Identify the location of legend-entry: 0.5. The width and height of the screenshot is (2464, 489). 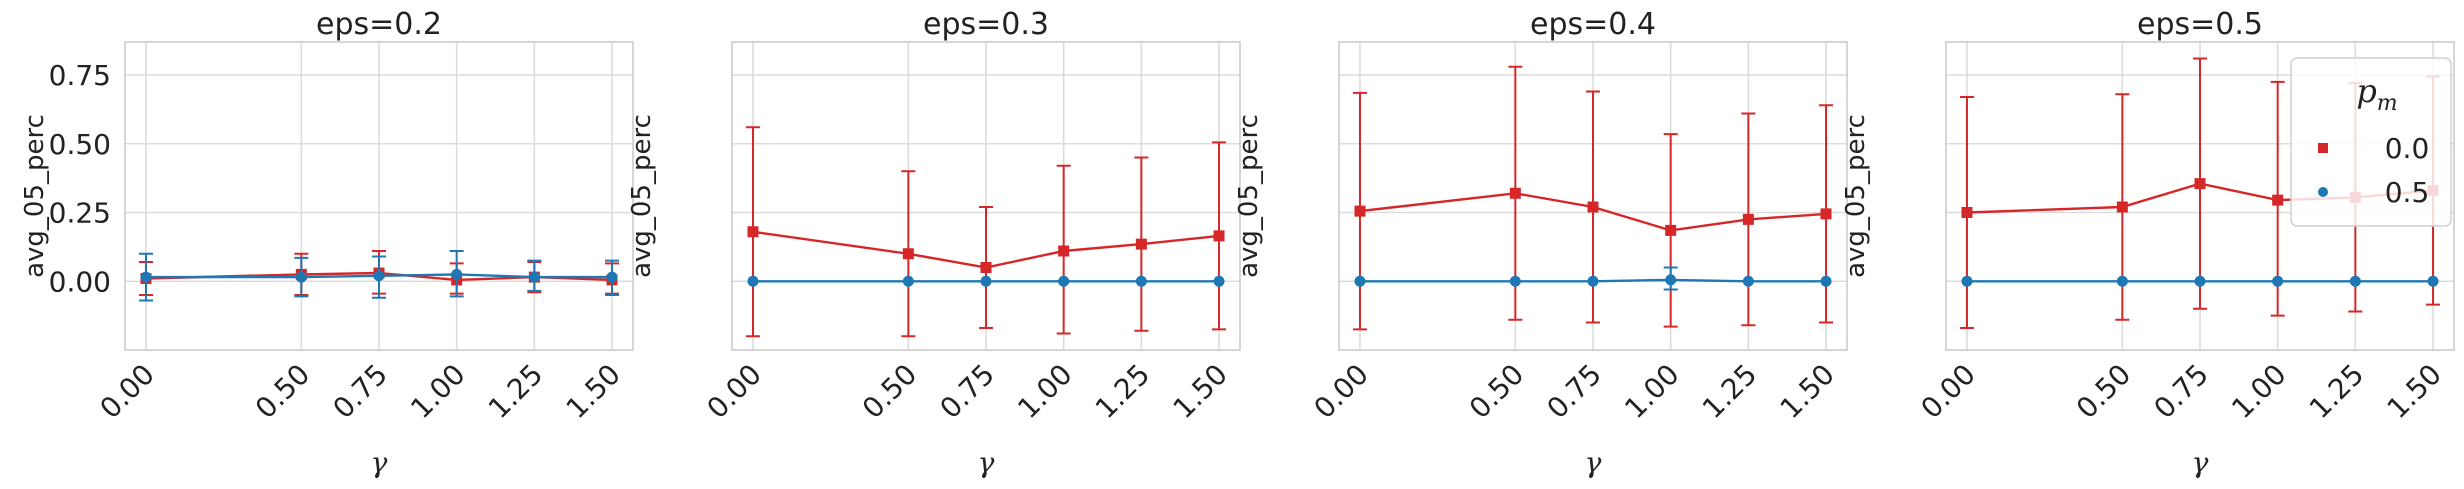
(2407, 192).